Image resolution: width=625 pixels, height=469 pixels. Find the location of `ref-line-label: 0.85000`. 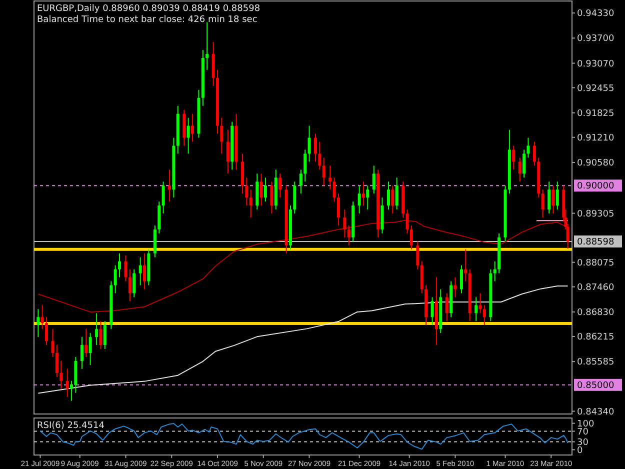

ref-line-label: 0.85000 is located at coordinates (595, 386).